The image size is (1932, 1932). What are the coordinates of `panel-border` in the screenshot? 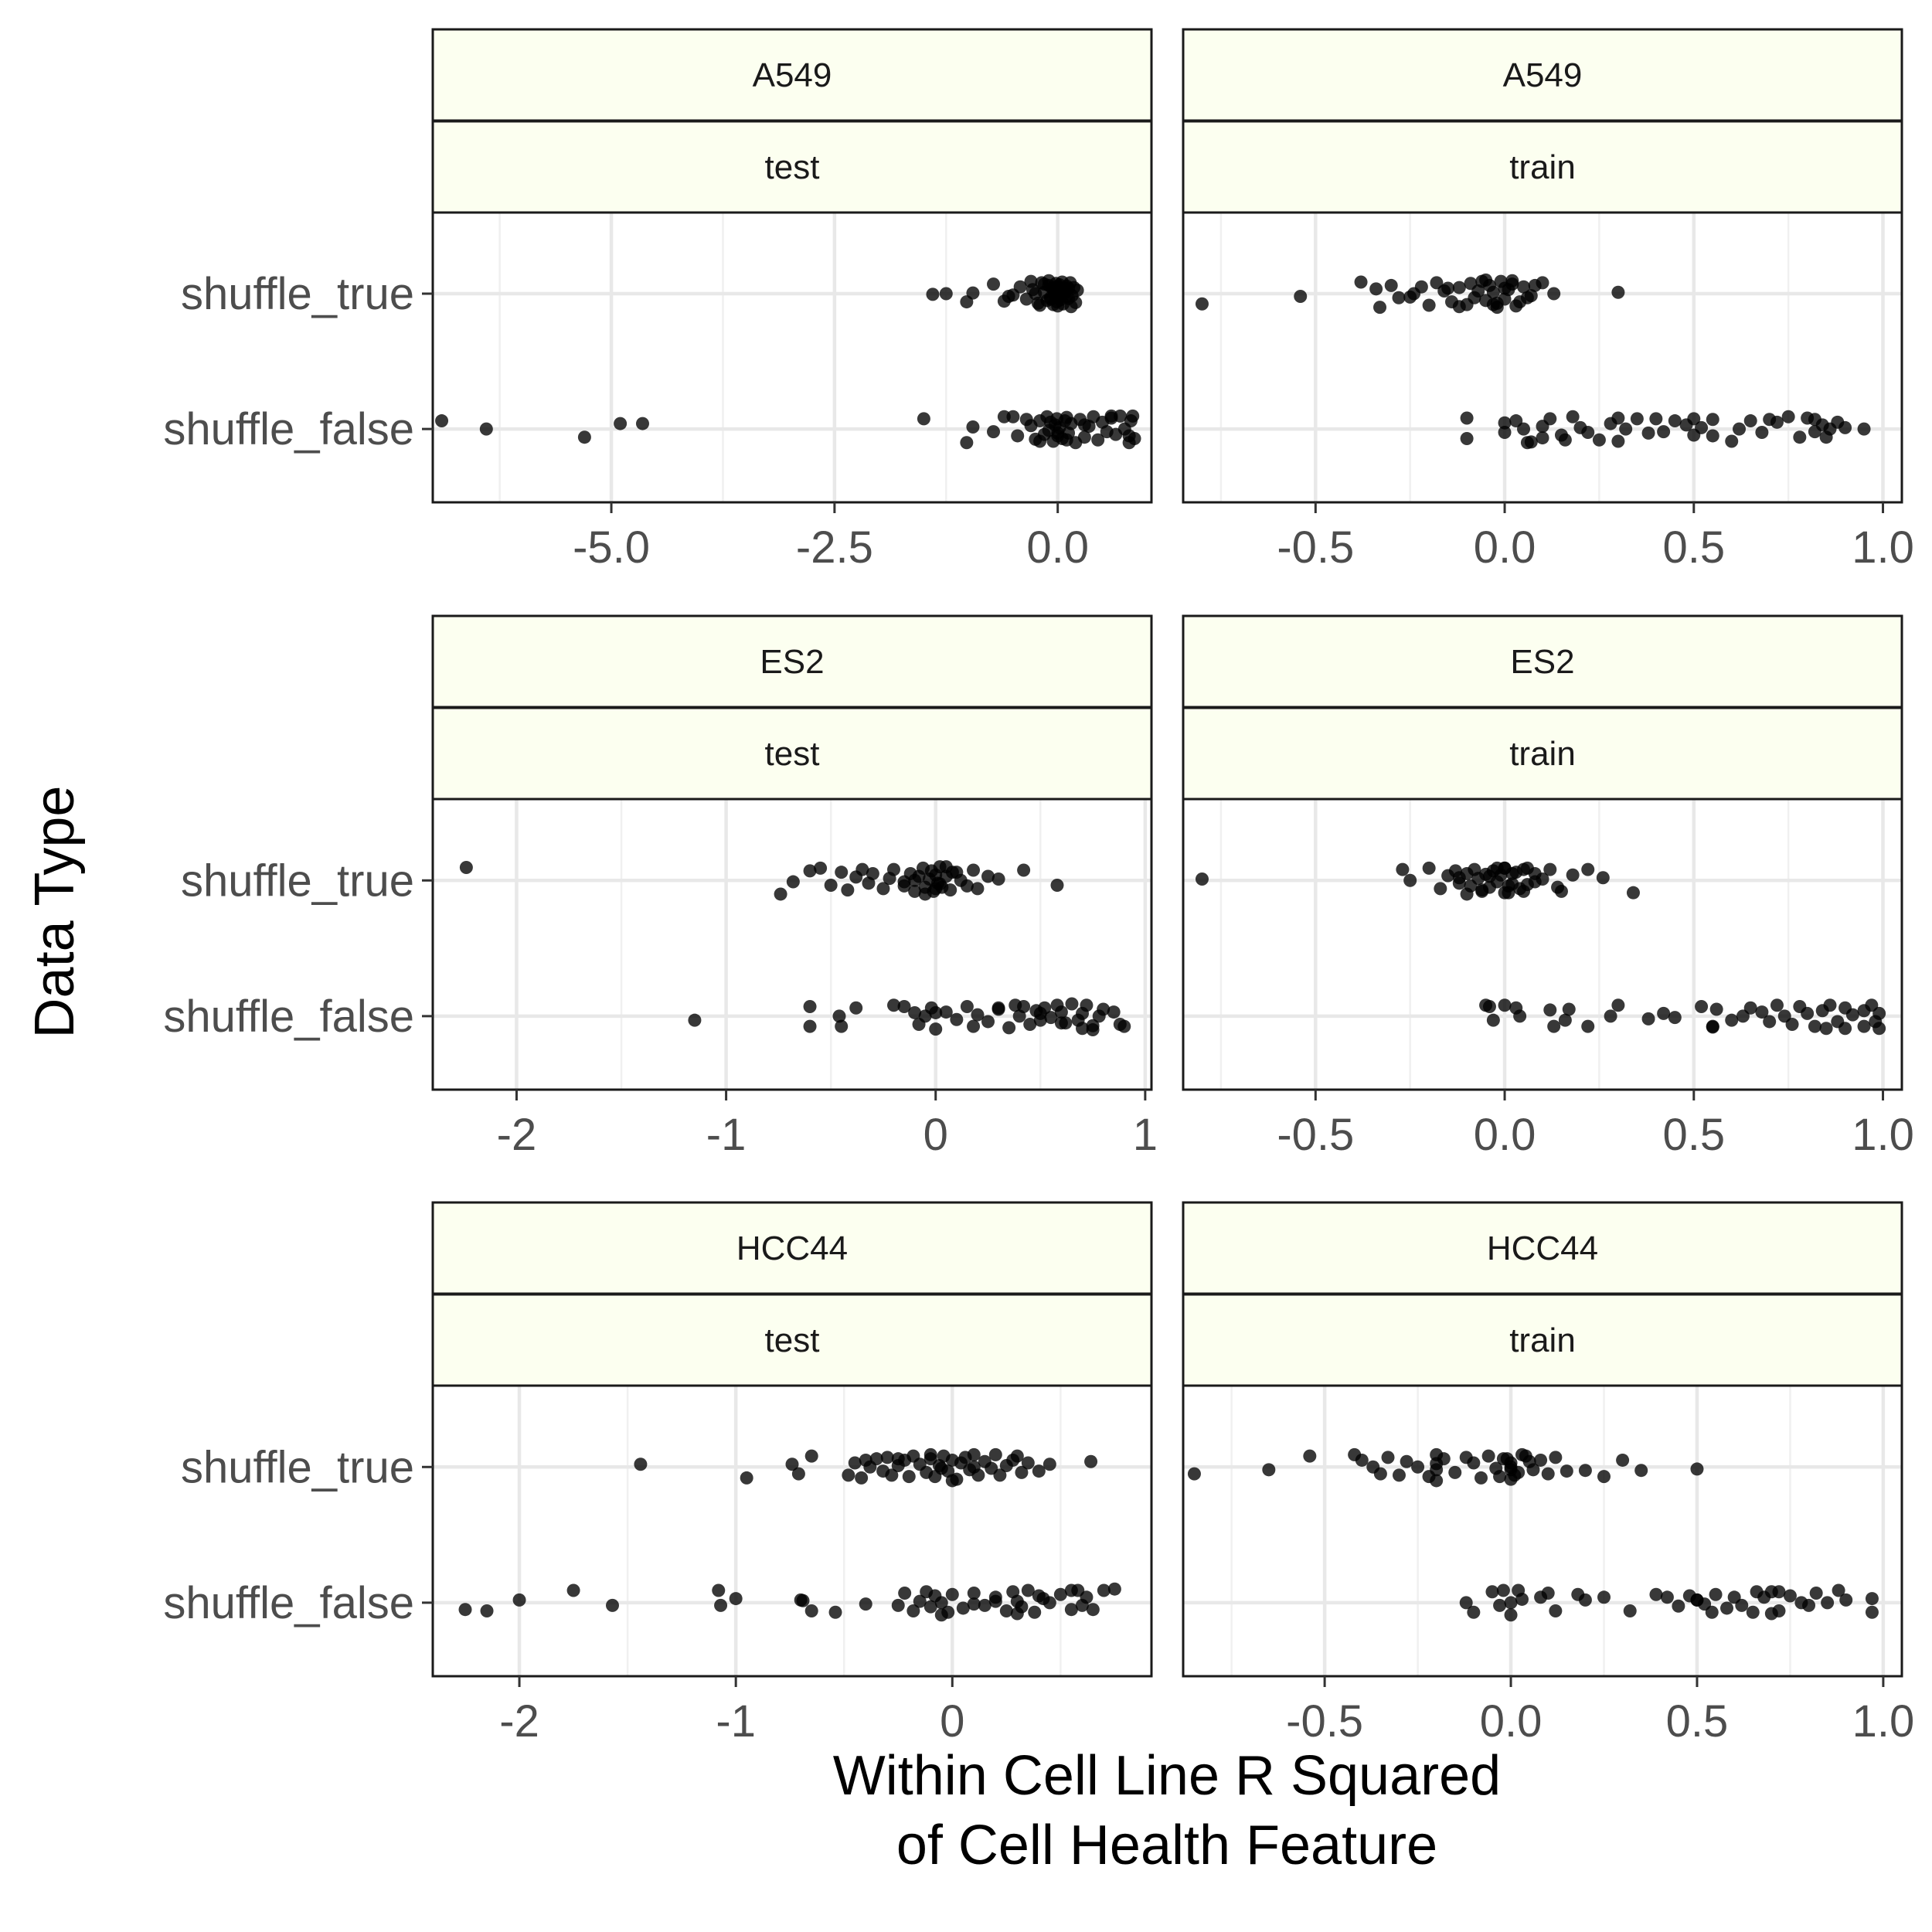 It's located at (792, 358).